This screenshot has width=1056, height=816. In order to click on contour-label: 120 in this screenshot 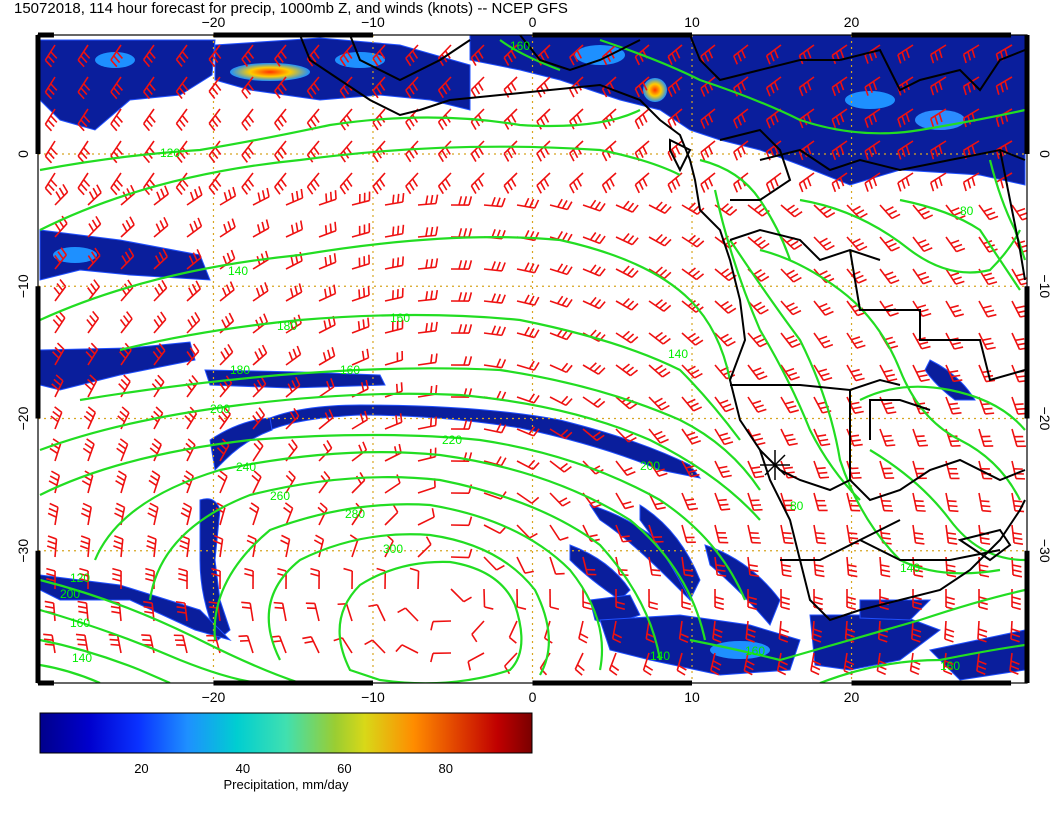, I will do `click(80, 578)`.